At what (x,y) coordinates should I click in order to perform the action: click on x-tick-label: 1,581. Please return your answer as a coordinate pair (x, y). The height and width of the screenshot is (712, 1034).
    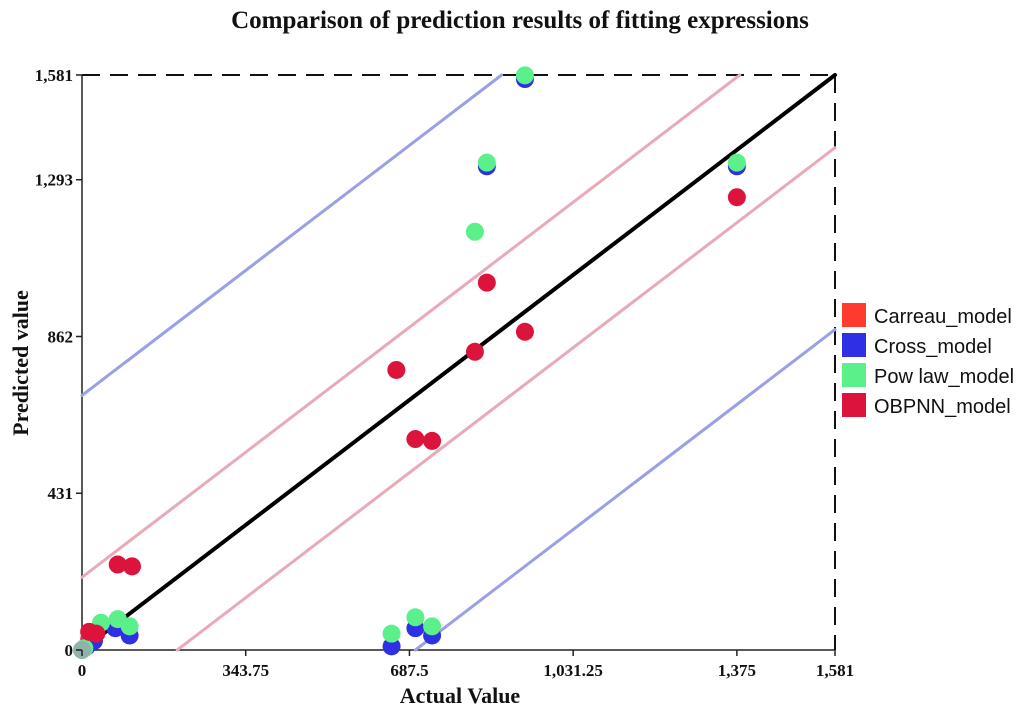
    Looking at the image, I should click on (835, 670).